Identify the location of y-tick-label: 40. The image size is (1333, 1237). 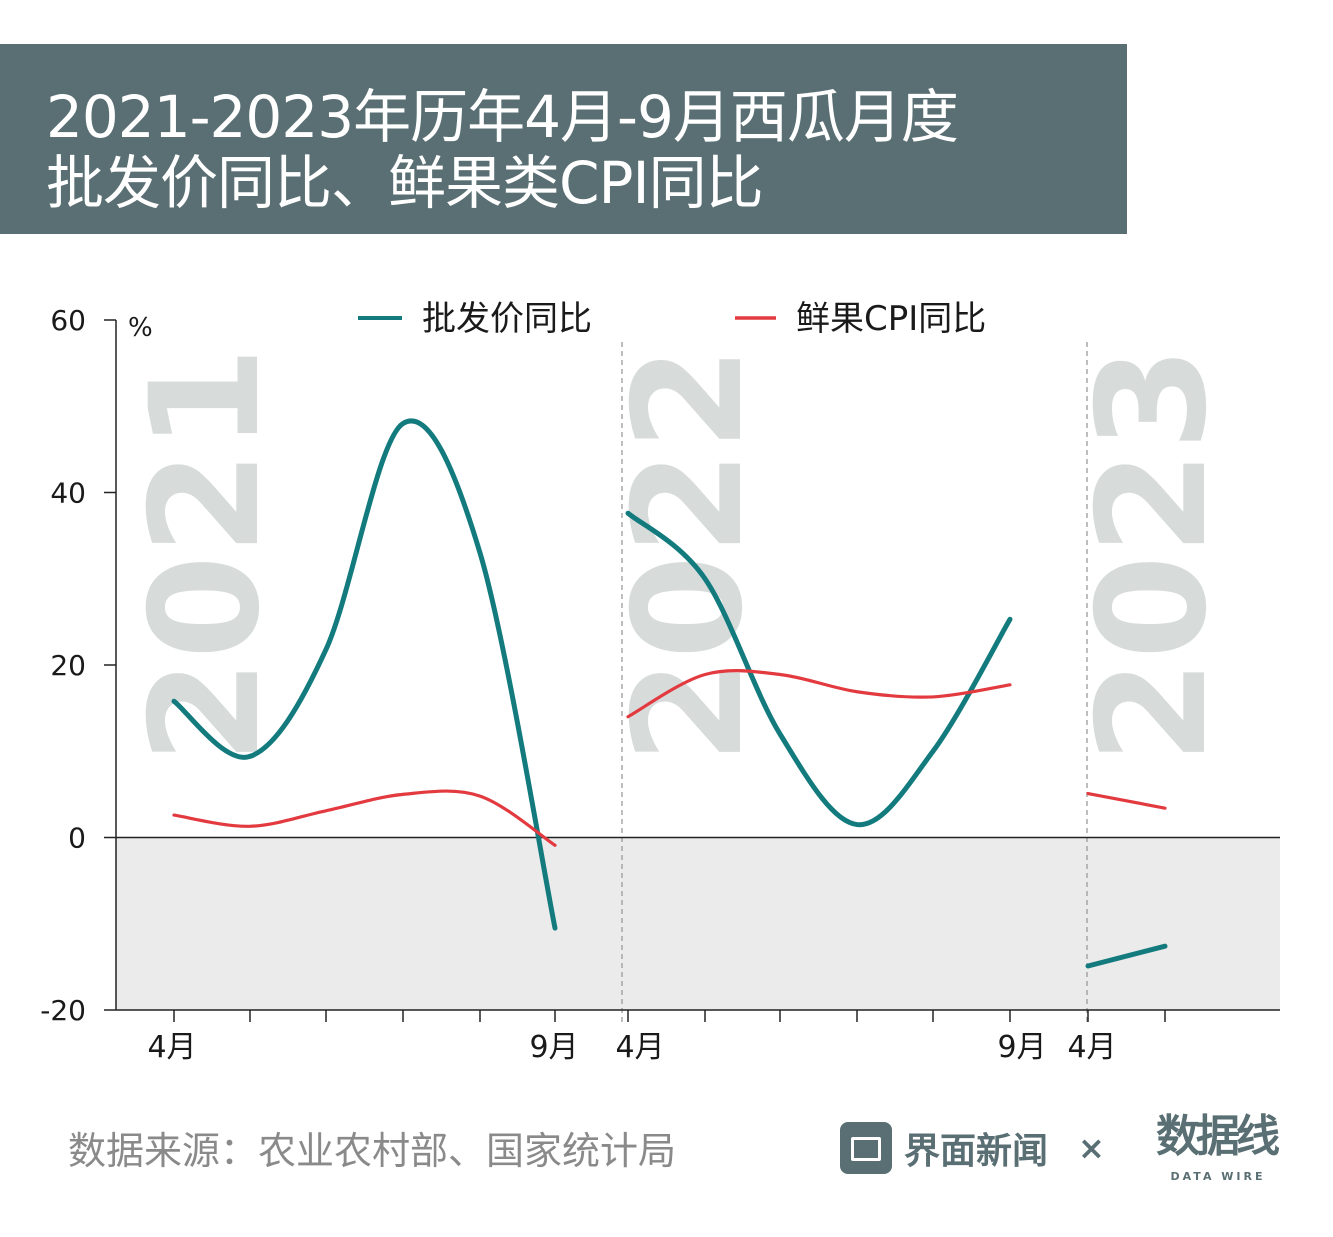
(68, 493).